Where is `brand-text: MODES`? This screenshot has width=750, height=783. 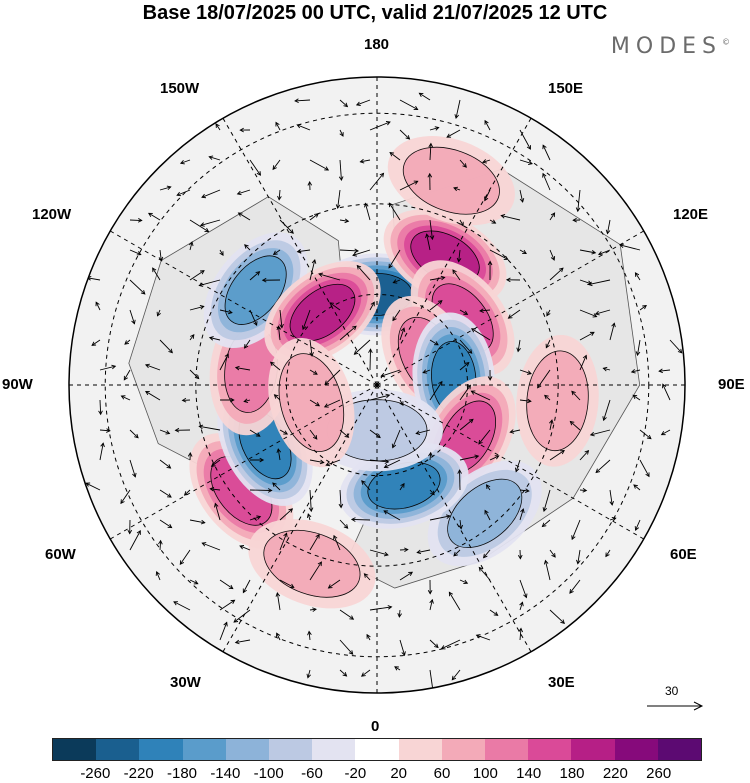 brand-text: MODES is located at coordinates (666, 46).